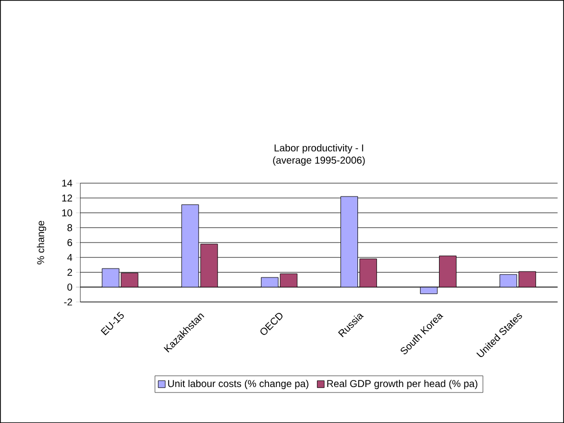 The image size is (564, 423). I want to click on chart-subtitle: (average 1995-2006), so click(319, 161).